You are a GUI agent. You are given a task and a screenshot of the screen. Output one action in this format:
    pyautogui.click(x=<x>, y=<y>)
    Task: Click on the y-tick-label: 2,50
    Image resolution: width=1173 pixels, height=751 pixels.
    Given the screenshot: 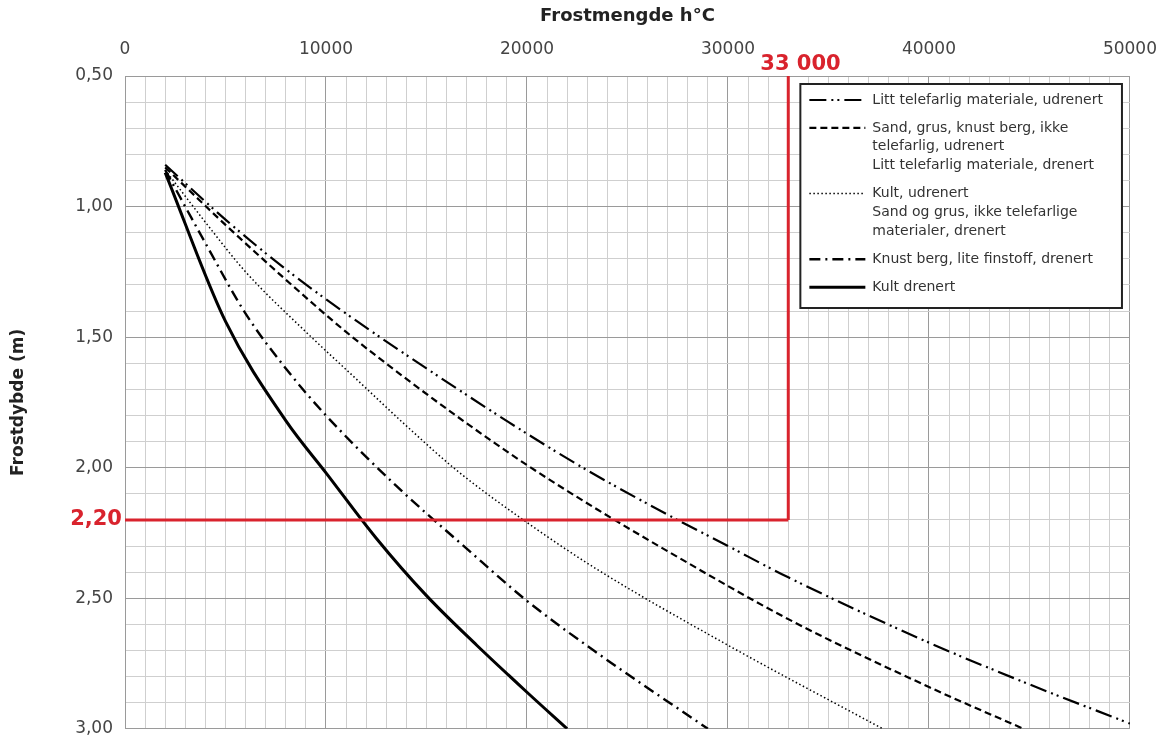 What is the action you would take?
    pyautogui.click(x=94, y=596)
    